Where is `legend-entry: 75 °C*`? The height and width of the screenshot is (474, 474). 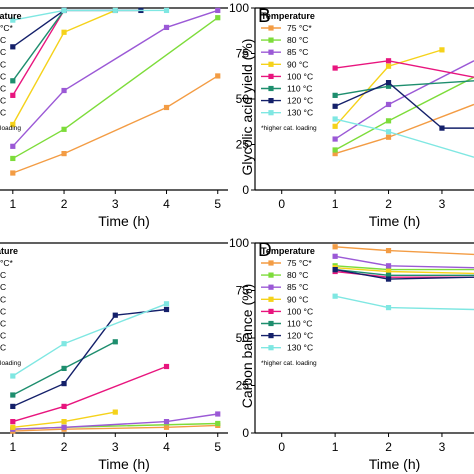
legend-entry: 75 °C* is located at coordinates (299, 28).